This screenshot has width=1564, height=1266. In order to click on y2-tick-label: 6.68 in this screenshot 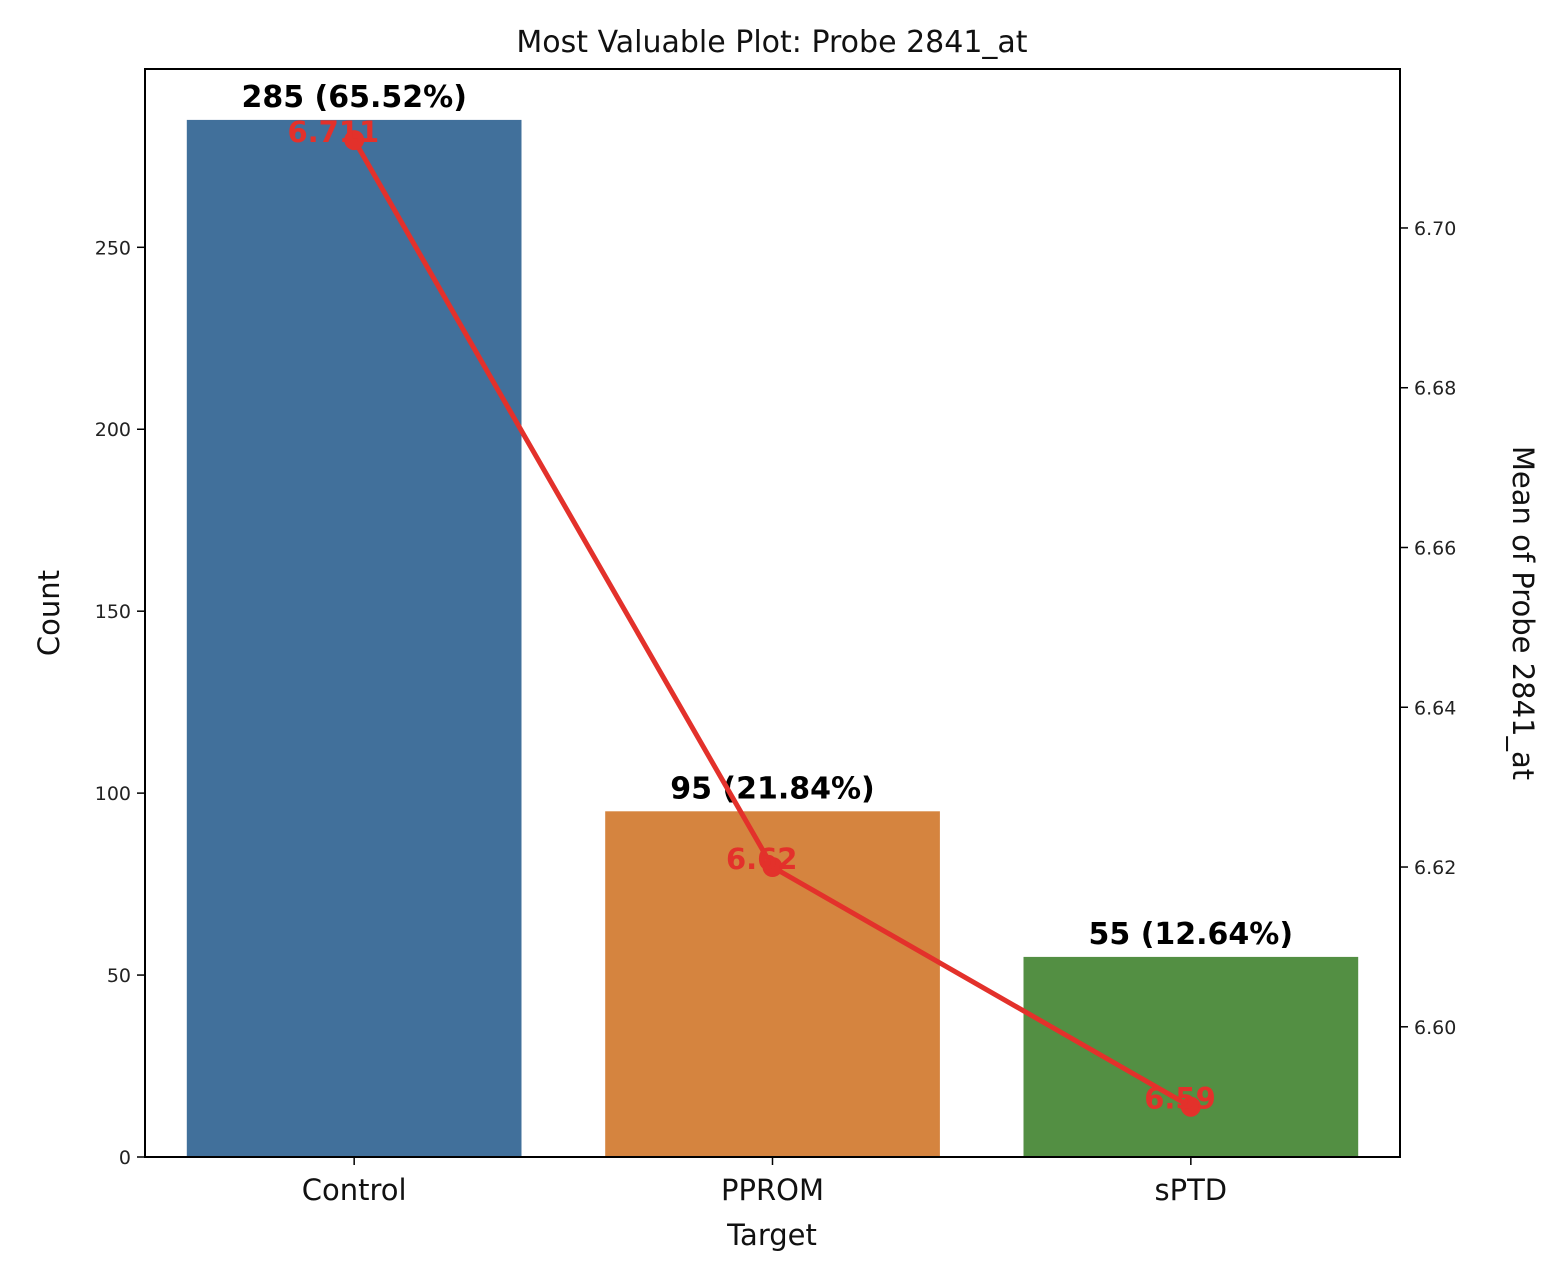, I will do `click(1435, 389)`.